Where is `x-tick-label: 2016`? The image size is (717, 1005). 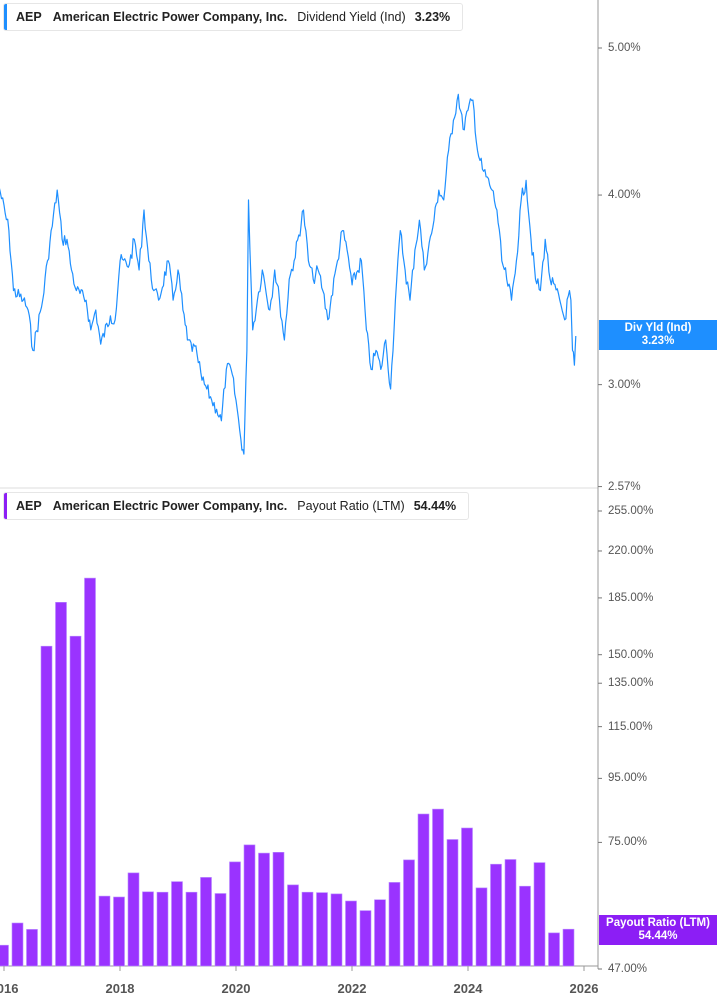 x-tick-label: 2016 is located at coordinates (9, 988).